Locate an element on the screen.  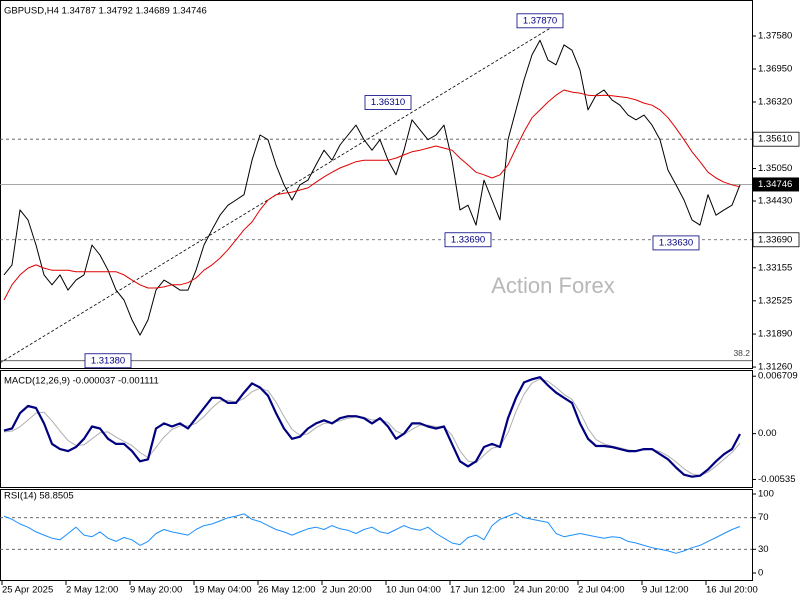
y-tick-label: 30 is located at coordinates (763, 549).